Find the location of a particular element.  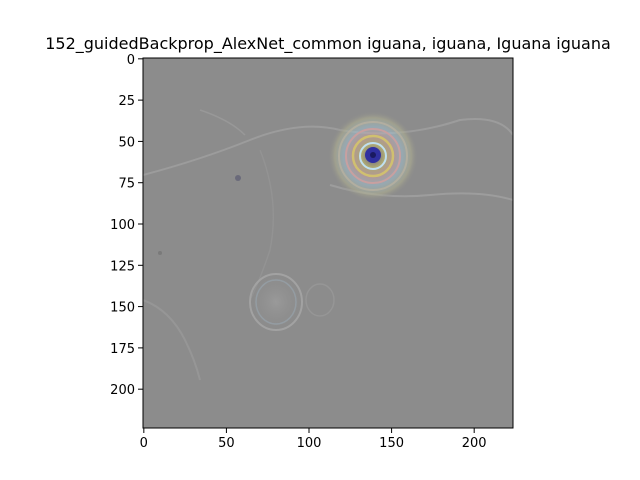

y-tick-label: 150 is located at coordinates (122, 308).